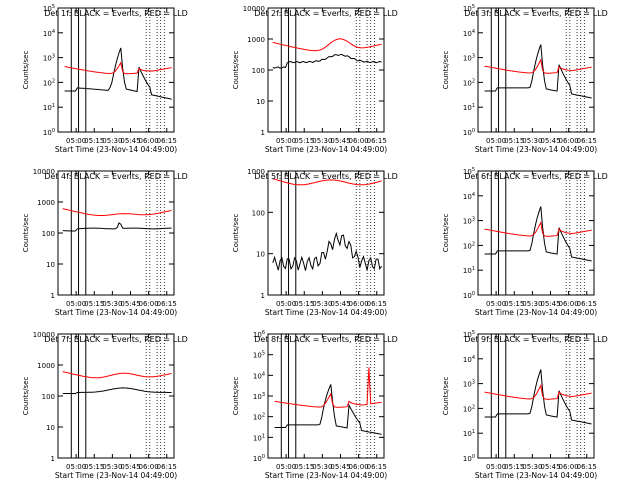 The image size is (640, 480). What do you see at coordinates (536, 176) in the screenshot?
I see `panel-title: Det 6f: BLACK = Events, RED = LLD` at bounding box center [536, 176].